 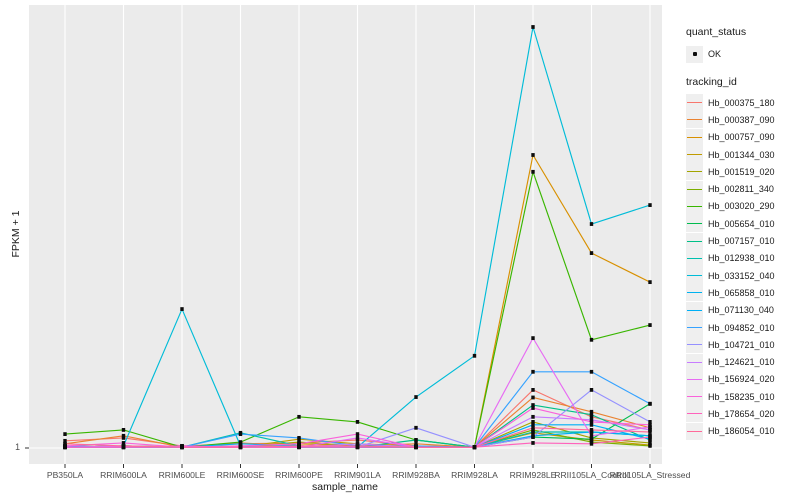 I want to click on legend-quant-status-entry: OK, so click(x=743, y=54).